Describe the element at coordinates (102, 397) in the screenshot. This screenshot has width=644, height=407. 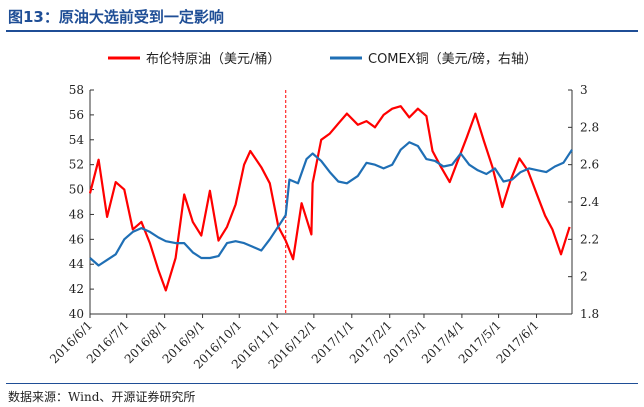
I see `data-source: 数据来源：Wind、开源证券研究所` at that location.